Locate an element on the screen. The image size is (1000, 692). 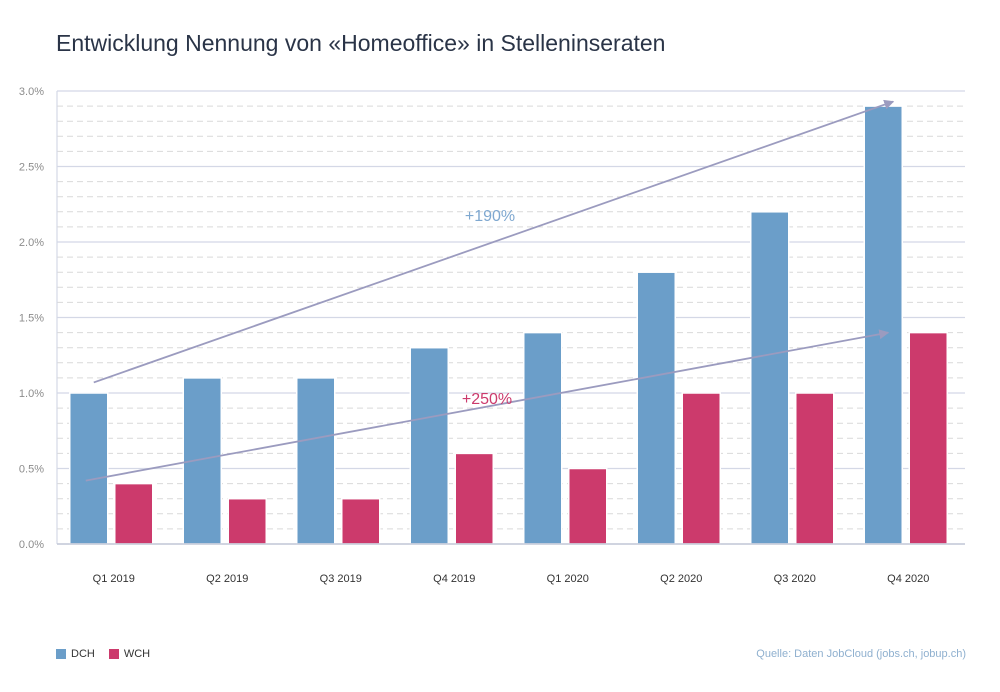
y-tick-label: 2.5% is located at coordinates (31, 168).